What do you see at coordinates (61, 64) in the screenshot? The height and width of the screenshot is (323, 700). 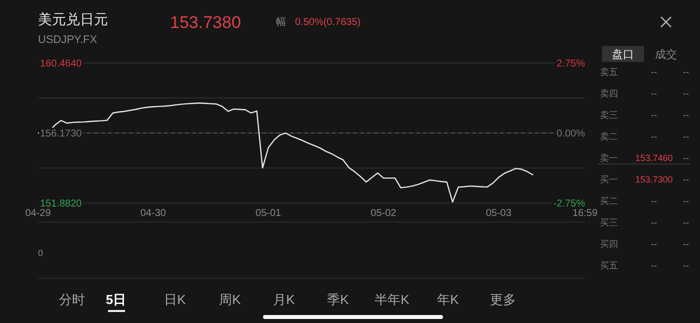 I see `y-tick-label: 160.4640` at bounding box center [61, 64].